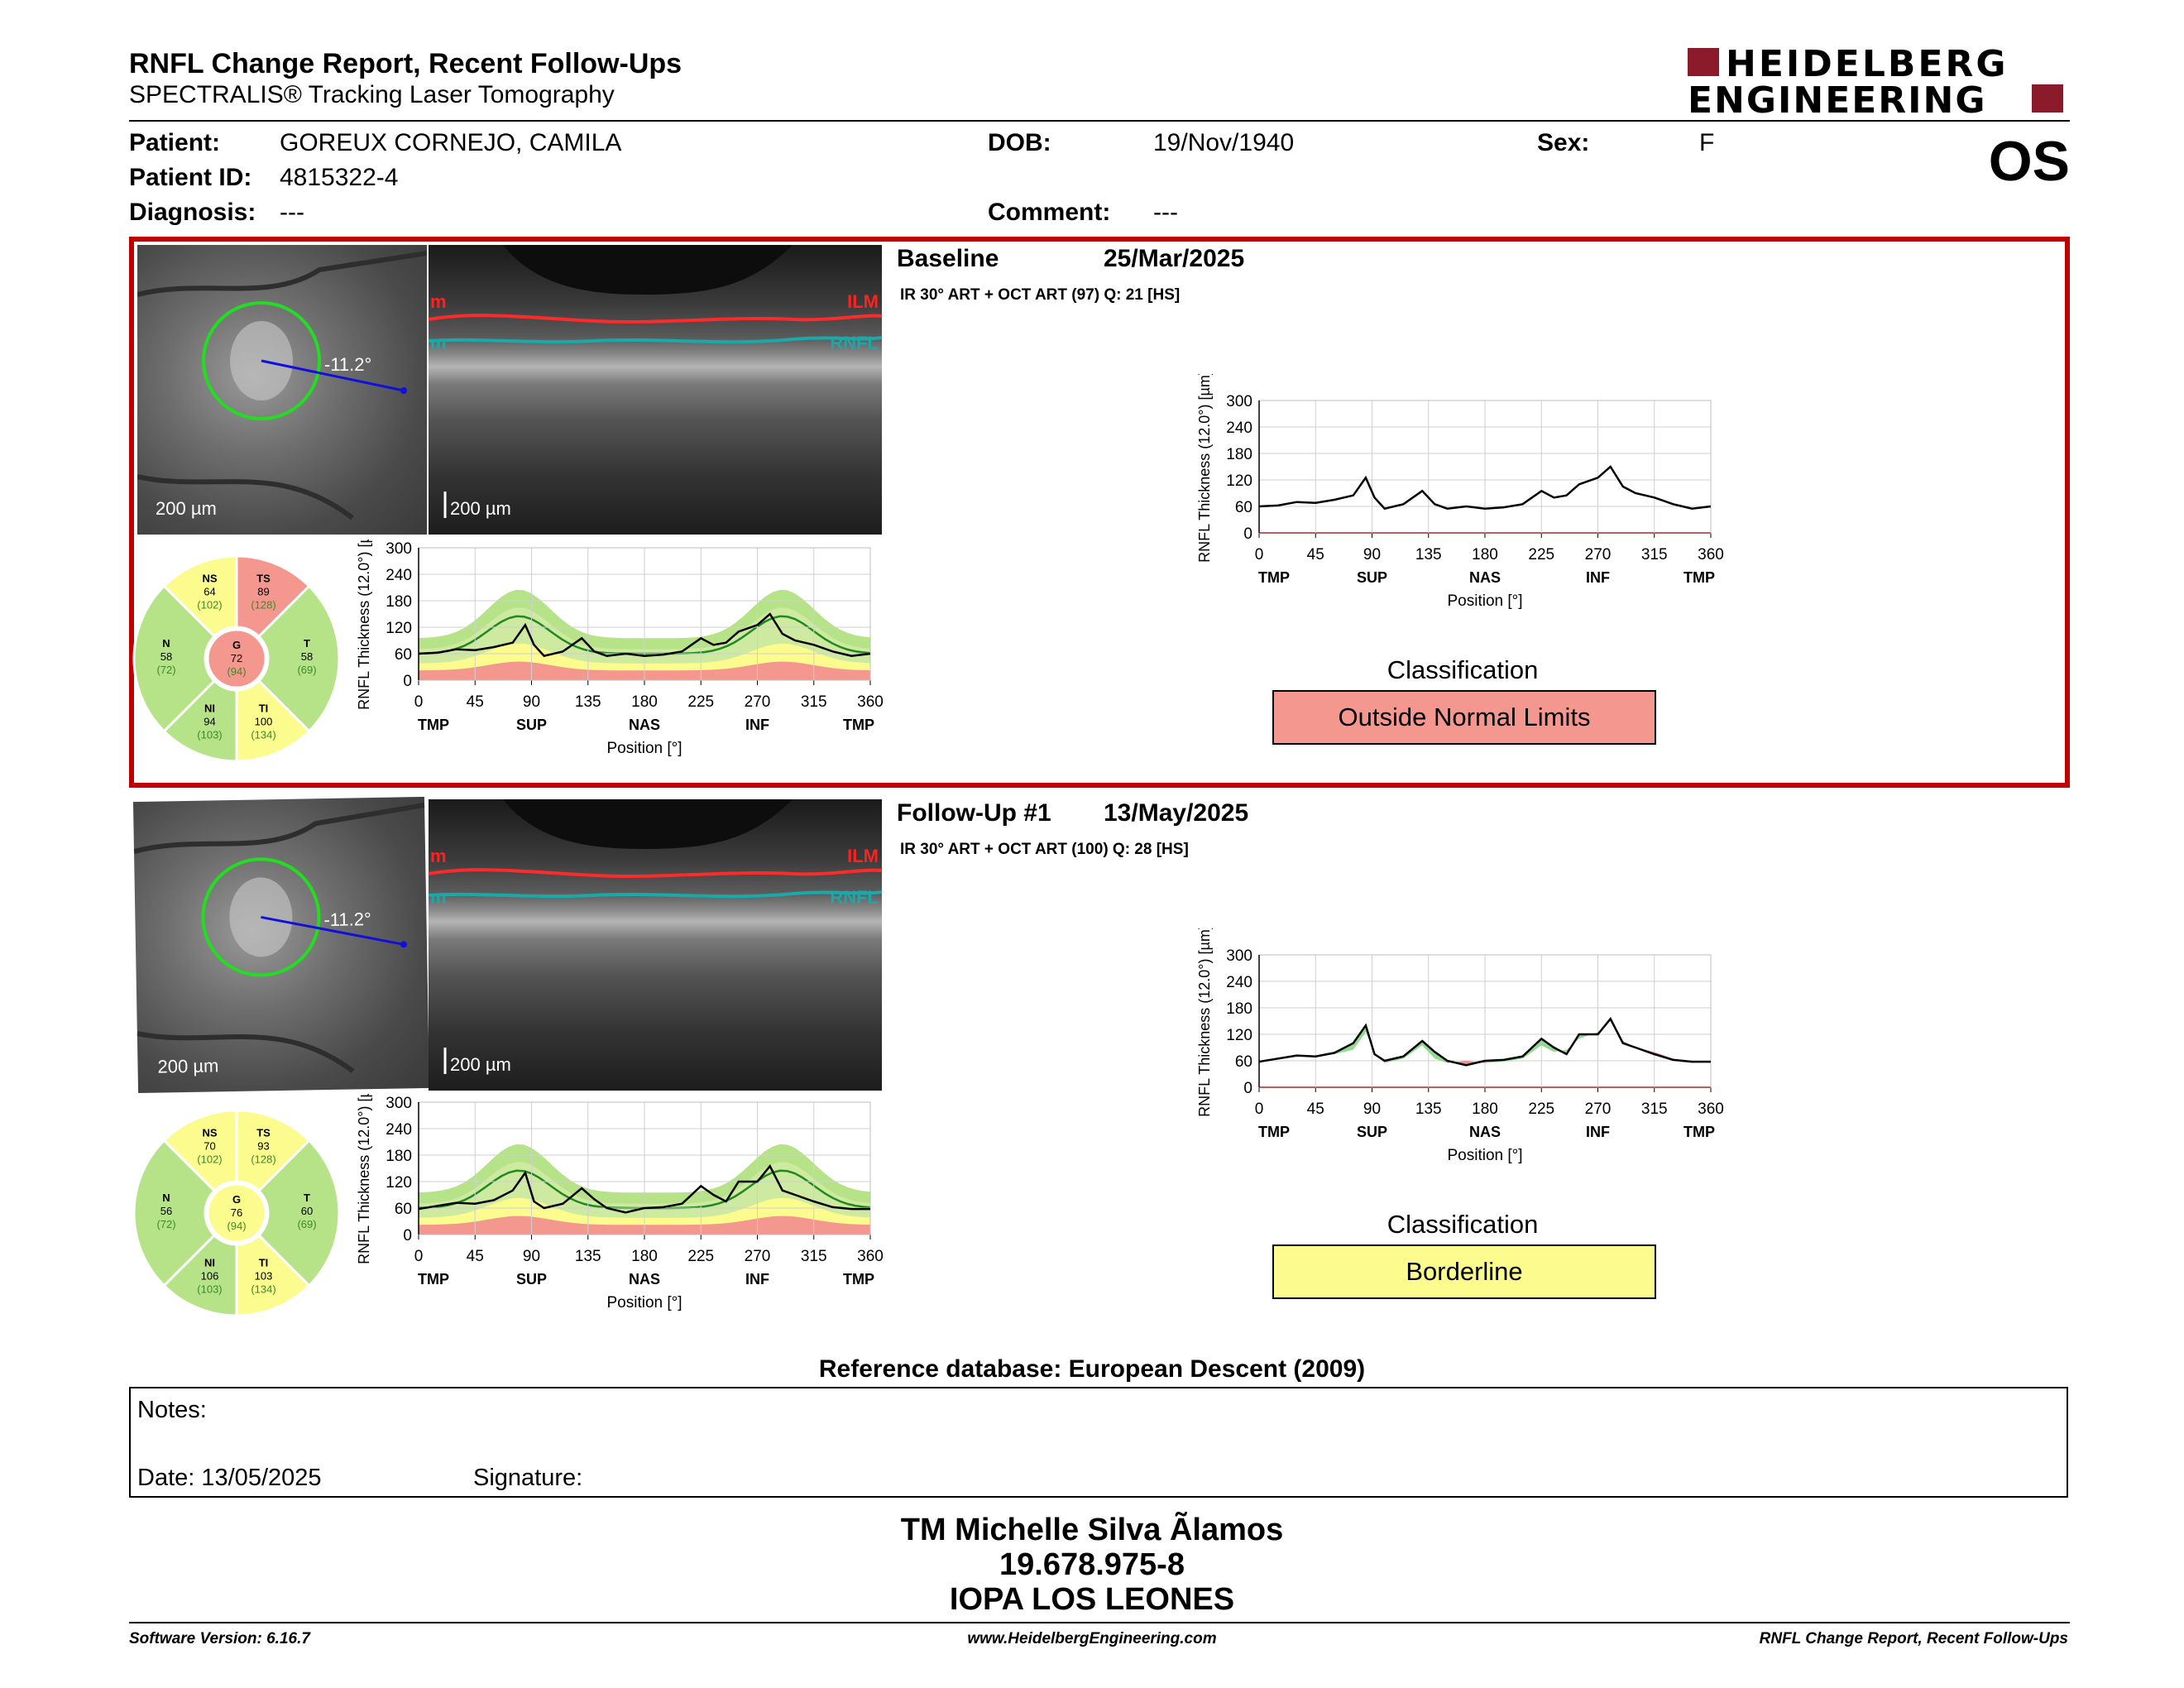 This screenshot has height=1688, width=2184. Describe the element at coordinates (264, 1276) in the screenshot. I see `followup-sector-value: 103` at that location.